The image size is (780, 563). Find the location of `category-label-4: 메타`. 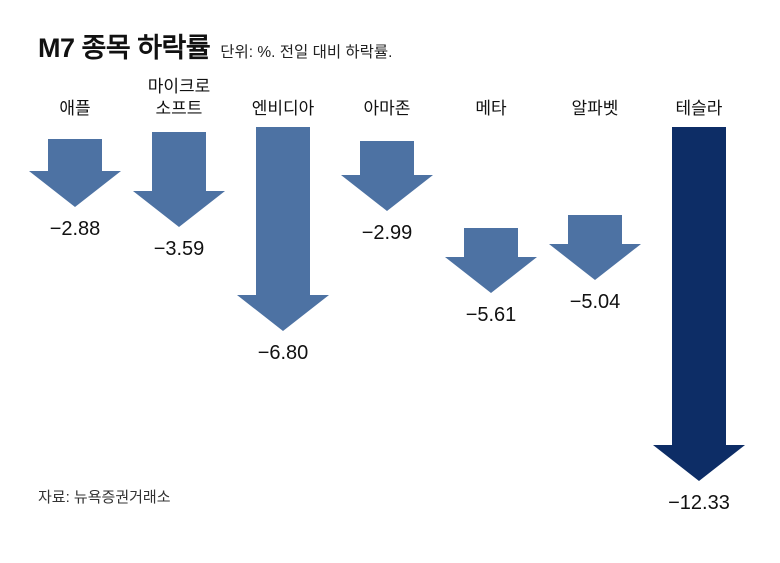

category-label-4: 메타 is located at coordinates (491, 108).